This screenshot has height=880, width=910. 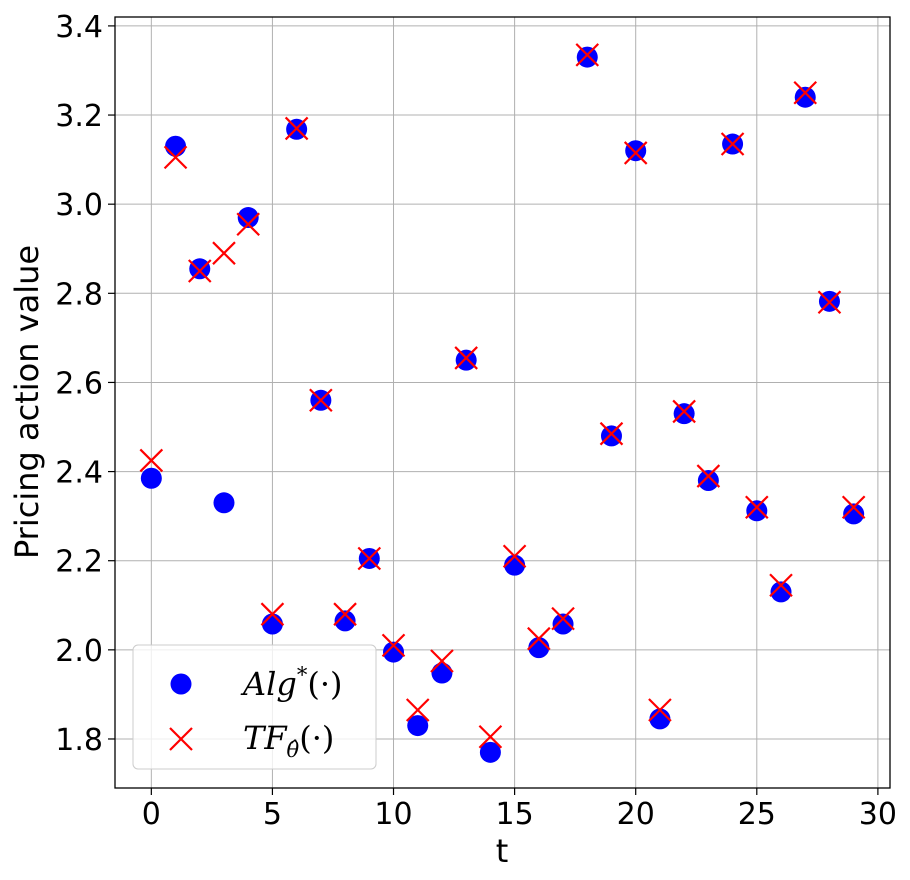 What do you see at coordinates (393, 814) in the screenshot?
I see `x-tick-label: 10` at bounding box center [393, 814].